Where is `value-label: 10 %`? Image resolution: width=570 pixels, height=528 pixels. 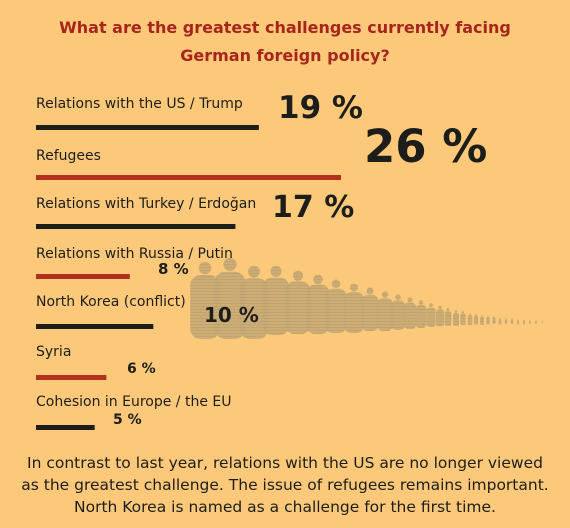 value-label: 10 % is located at coordinates (231, 315).